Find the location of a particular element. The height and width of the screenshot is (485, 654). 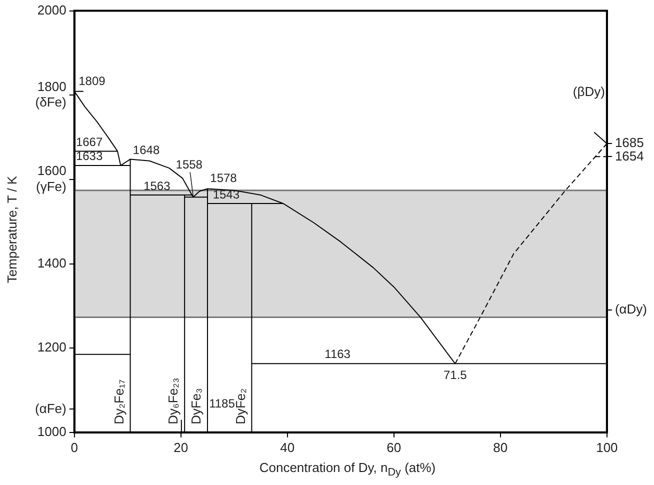

annotation: 1543 is located at coordinates (226, 195).